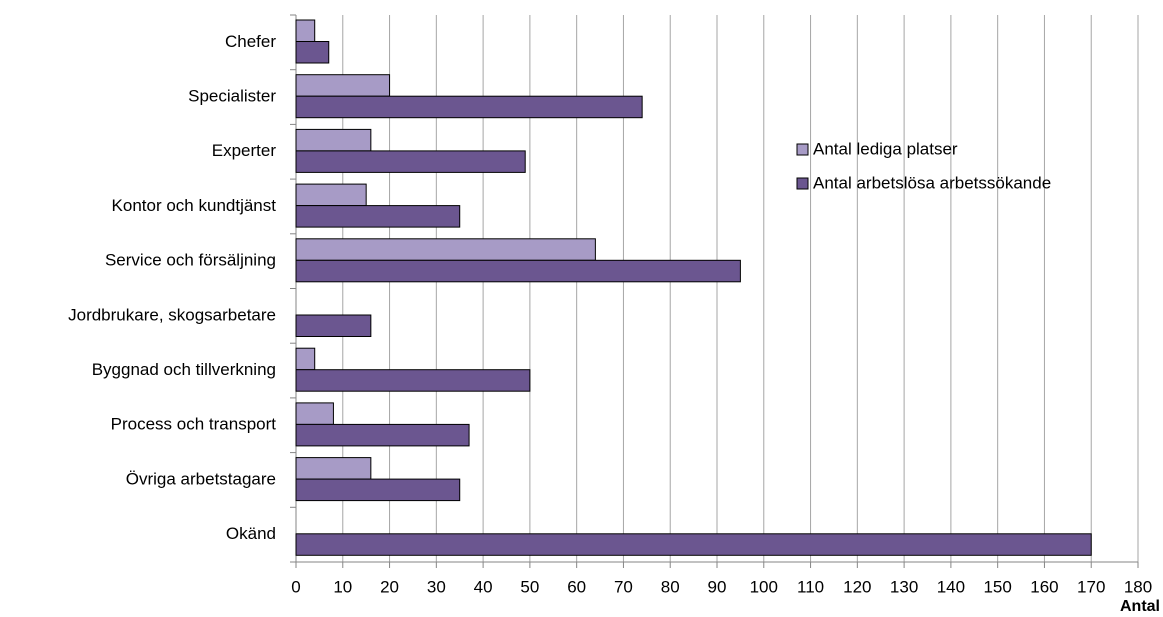  Describe the element at coordinates (389, 586) in the screenshot. I see `x-tick-label: 20` at that location.